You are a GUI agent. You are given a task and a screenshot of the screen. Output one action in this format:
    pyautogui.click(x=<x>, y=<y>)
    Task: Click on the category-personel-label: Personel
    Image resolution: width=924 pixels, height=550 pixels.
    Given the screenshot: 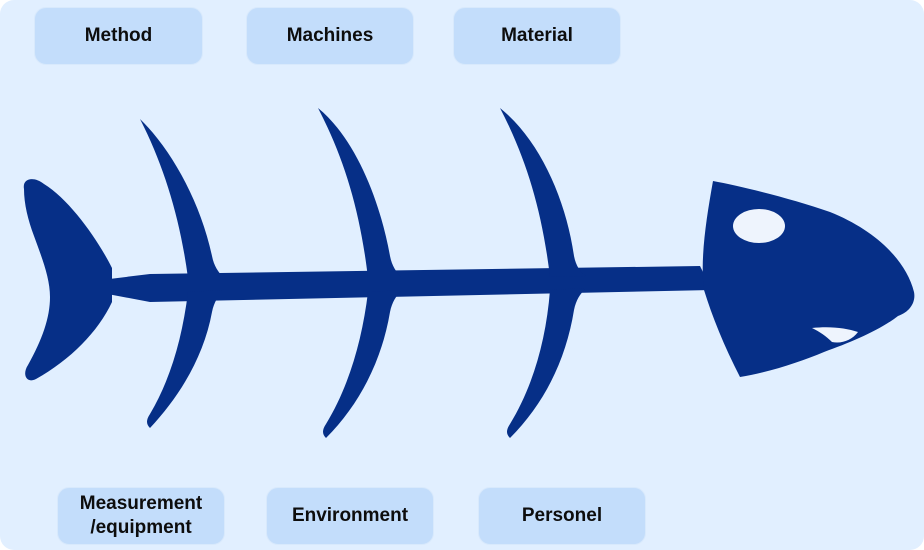 What is the action you would take?
    pyautogui.click(x=562, y=516)
    